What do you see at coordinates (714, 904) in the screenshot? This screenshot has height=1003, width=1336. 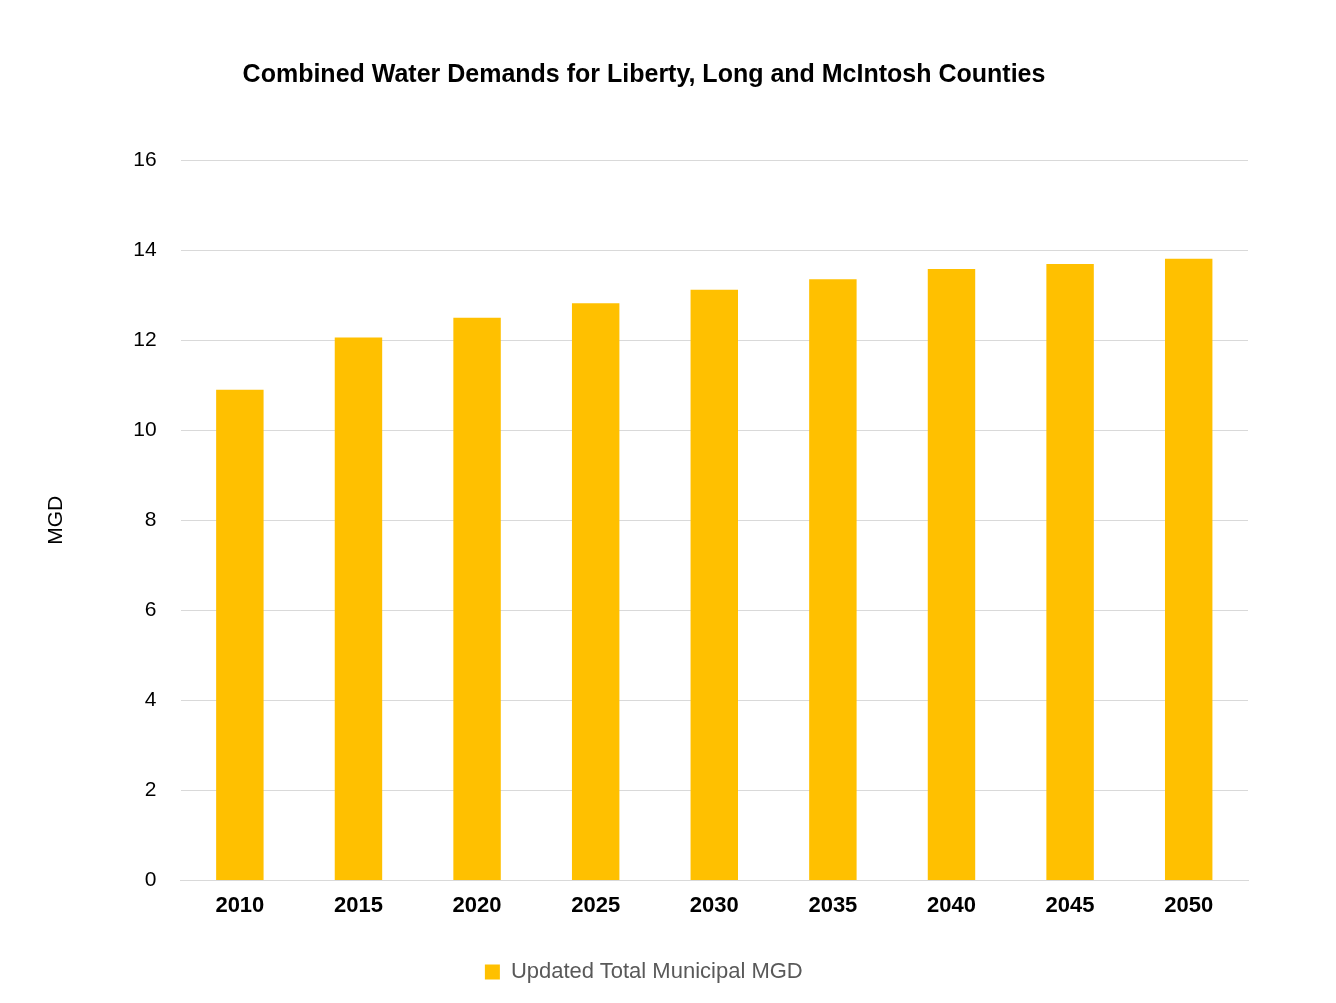 I see `x-tick-label: 2030` at bounding box center [714, 904].